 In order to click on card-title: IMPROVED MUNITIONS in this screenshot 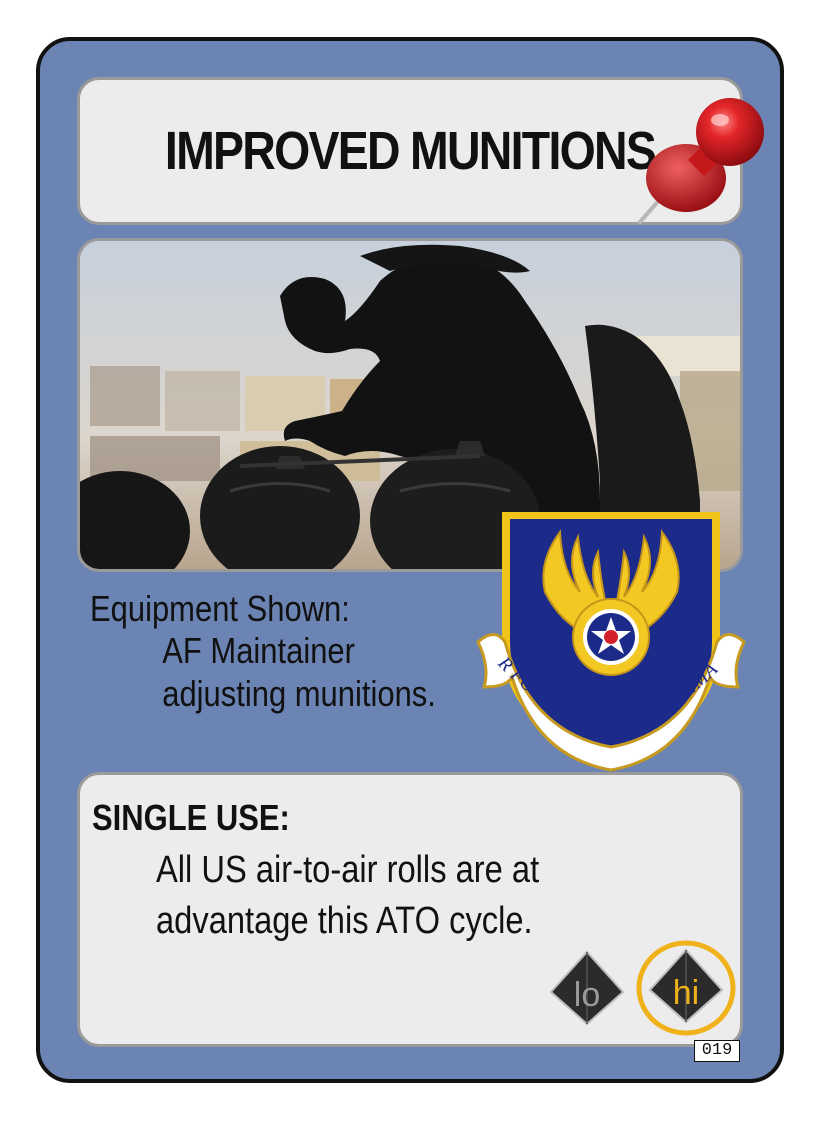, I will do `click(410, 151)`.